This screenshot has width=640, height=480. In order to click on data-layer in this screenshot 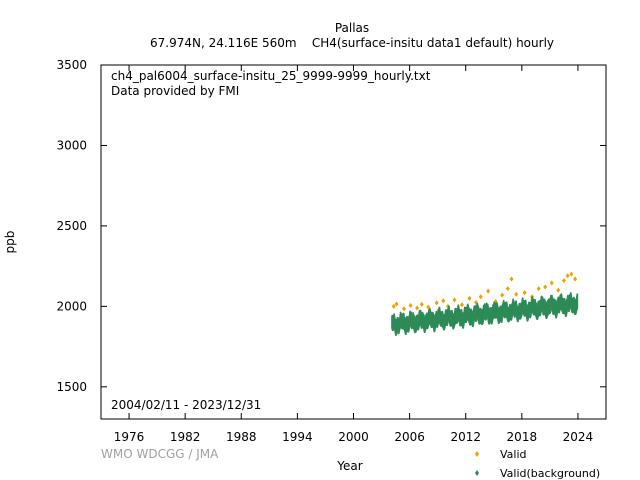, I will do `click(485, 303)`.